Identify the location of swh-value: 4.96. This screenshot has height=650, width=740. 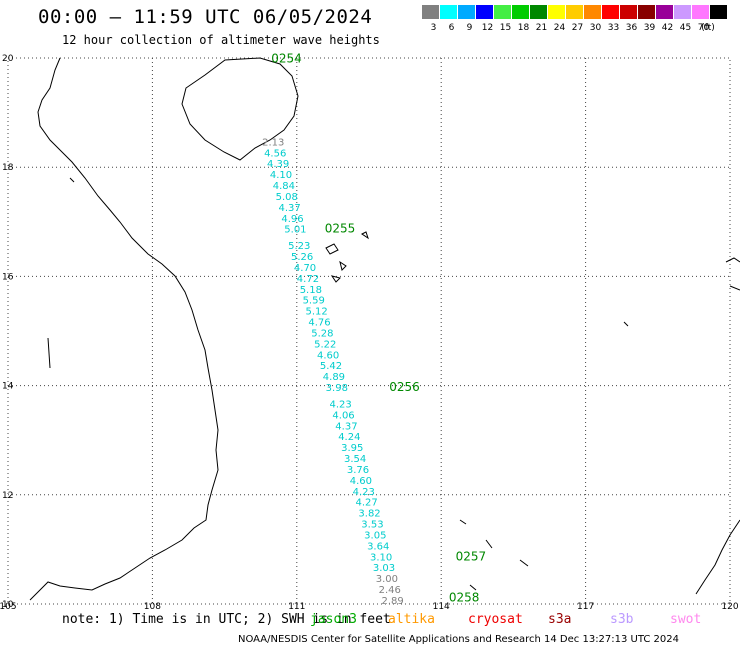
(292, 219).